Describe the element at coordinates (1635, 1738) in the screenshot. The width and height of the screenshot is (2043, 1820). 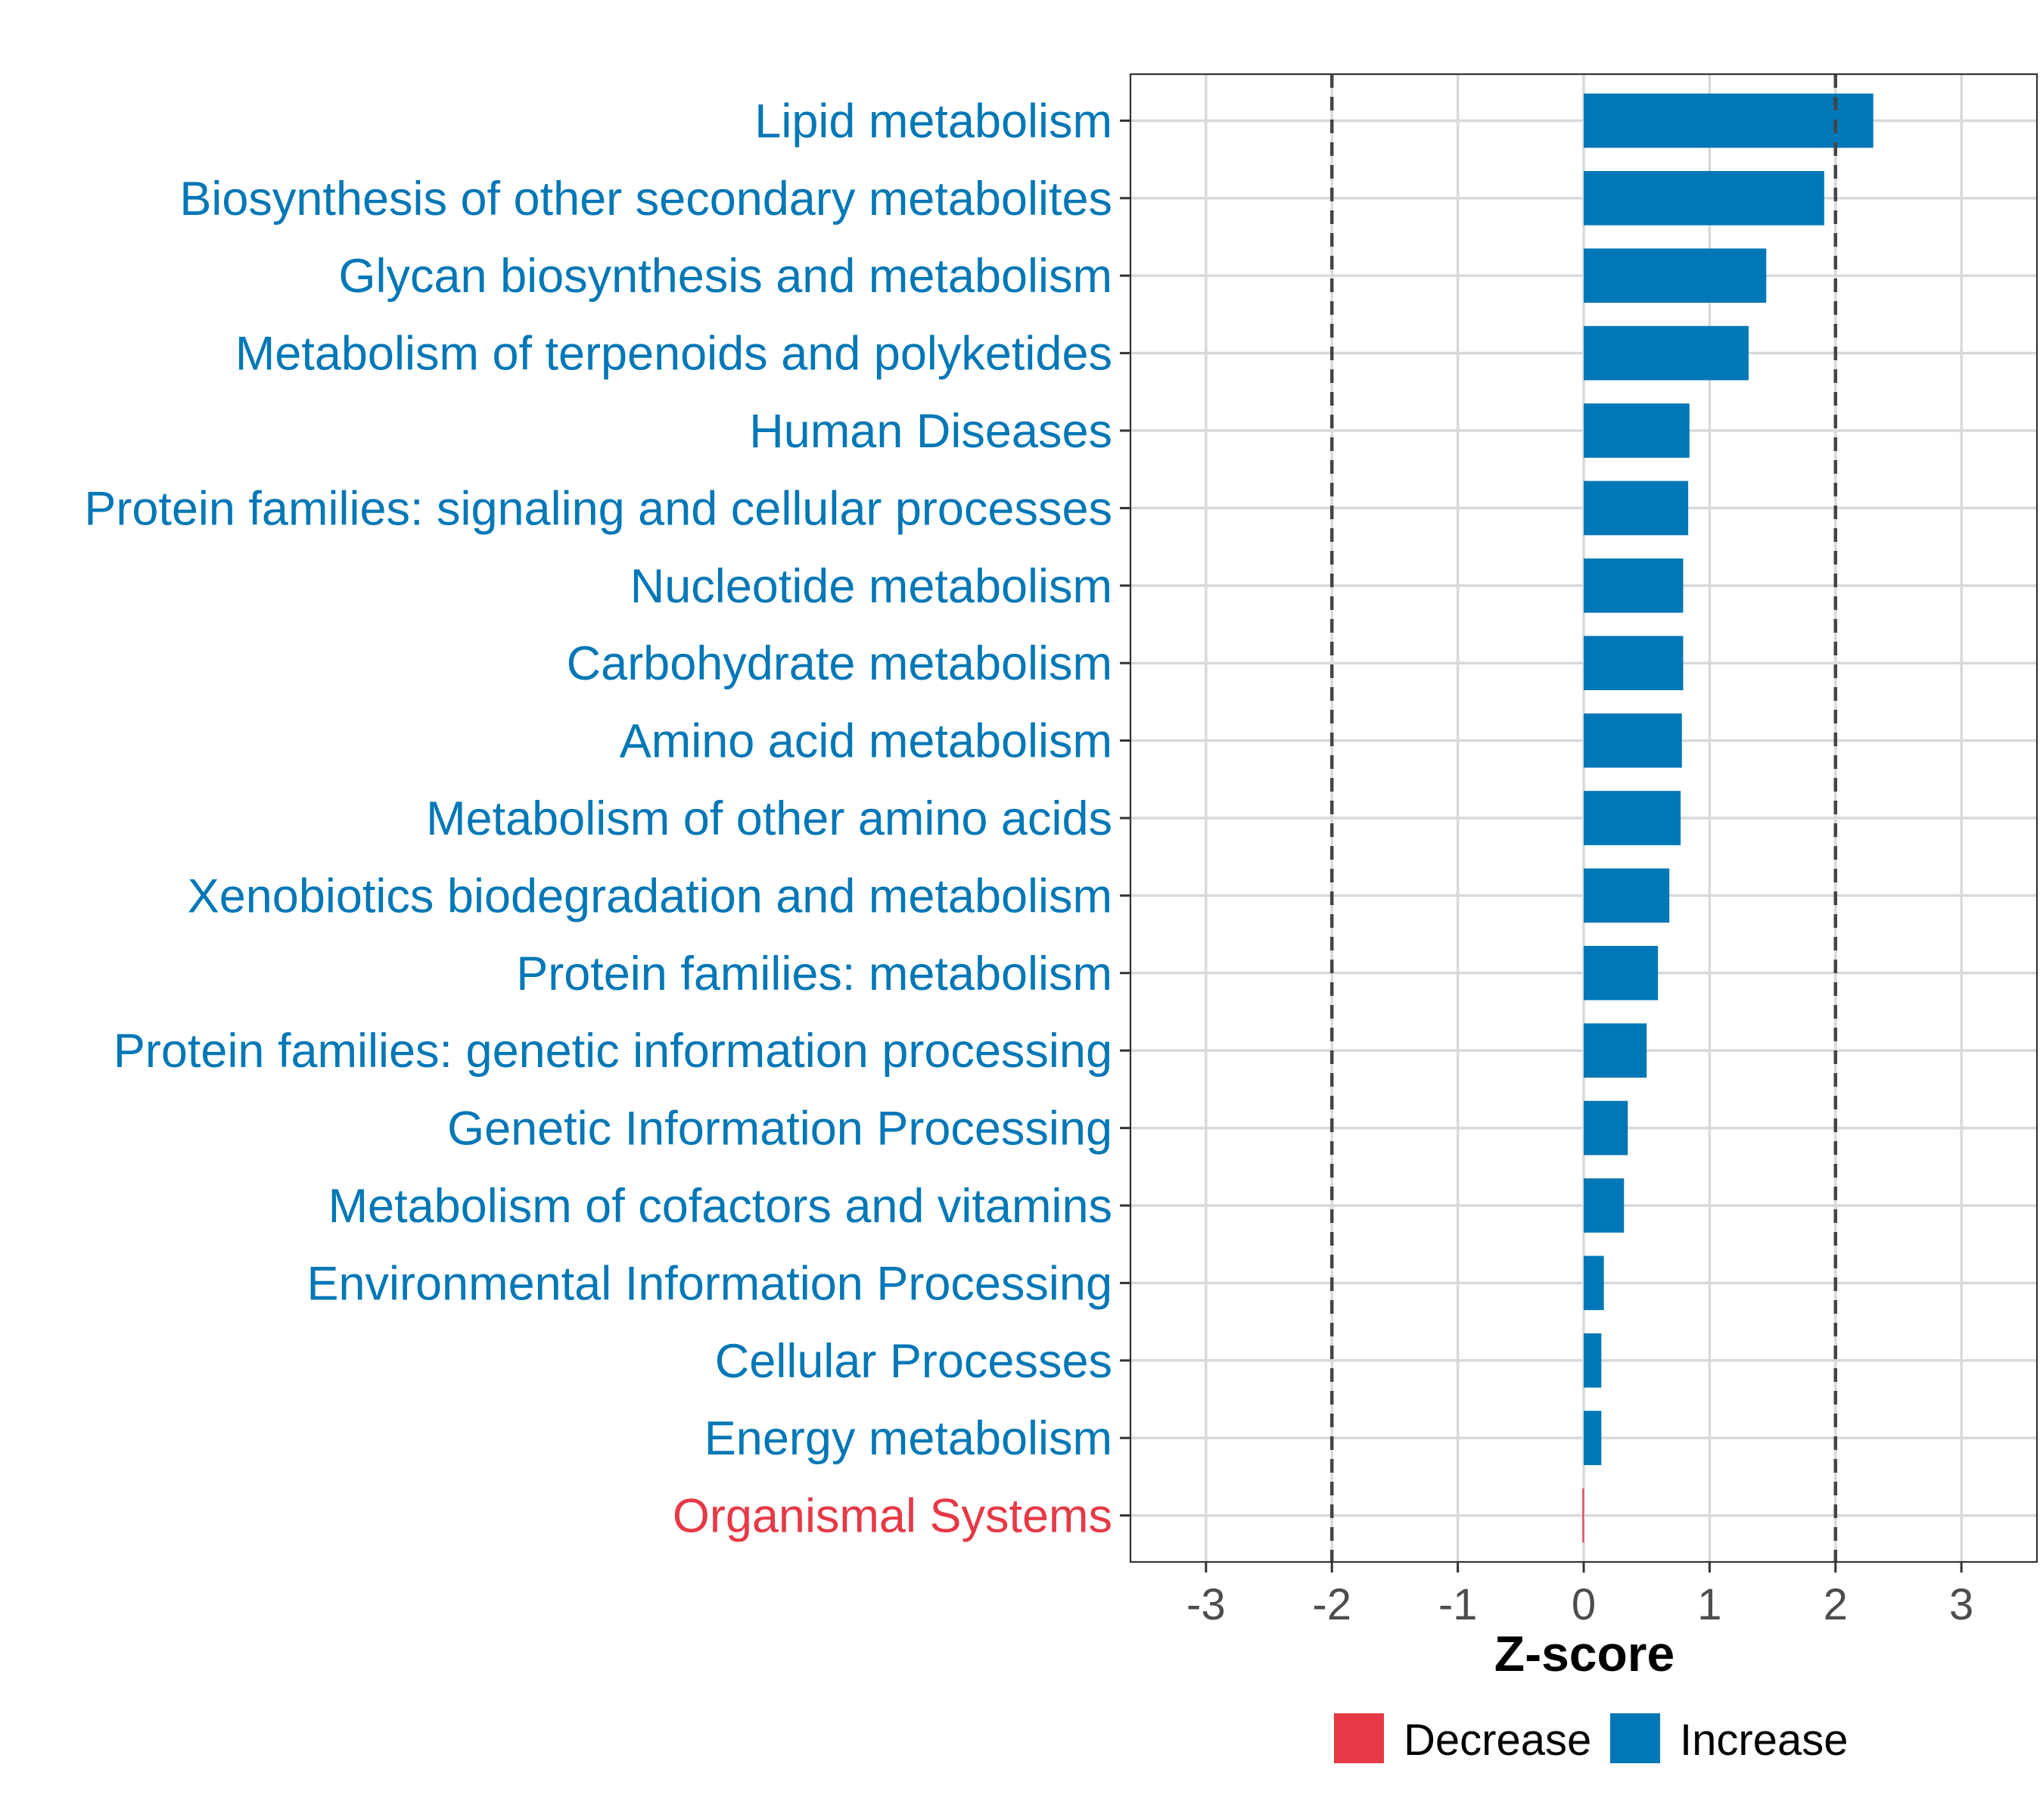
I see `legend-swatch-increase` at that location.